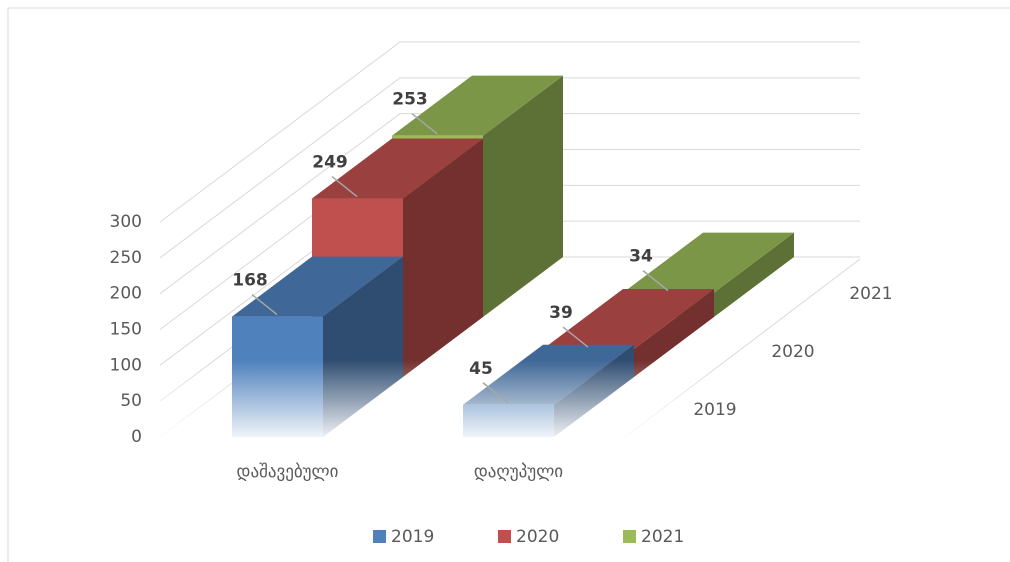 The height and width of the screenshot is (562, 1010). What do you see at coordinates (561, 313) in the screenshot?
I see `data-label: 39` at bounding box center [561, 313].